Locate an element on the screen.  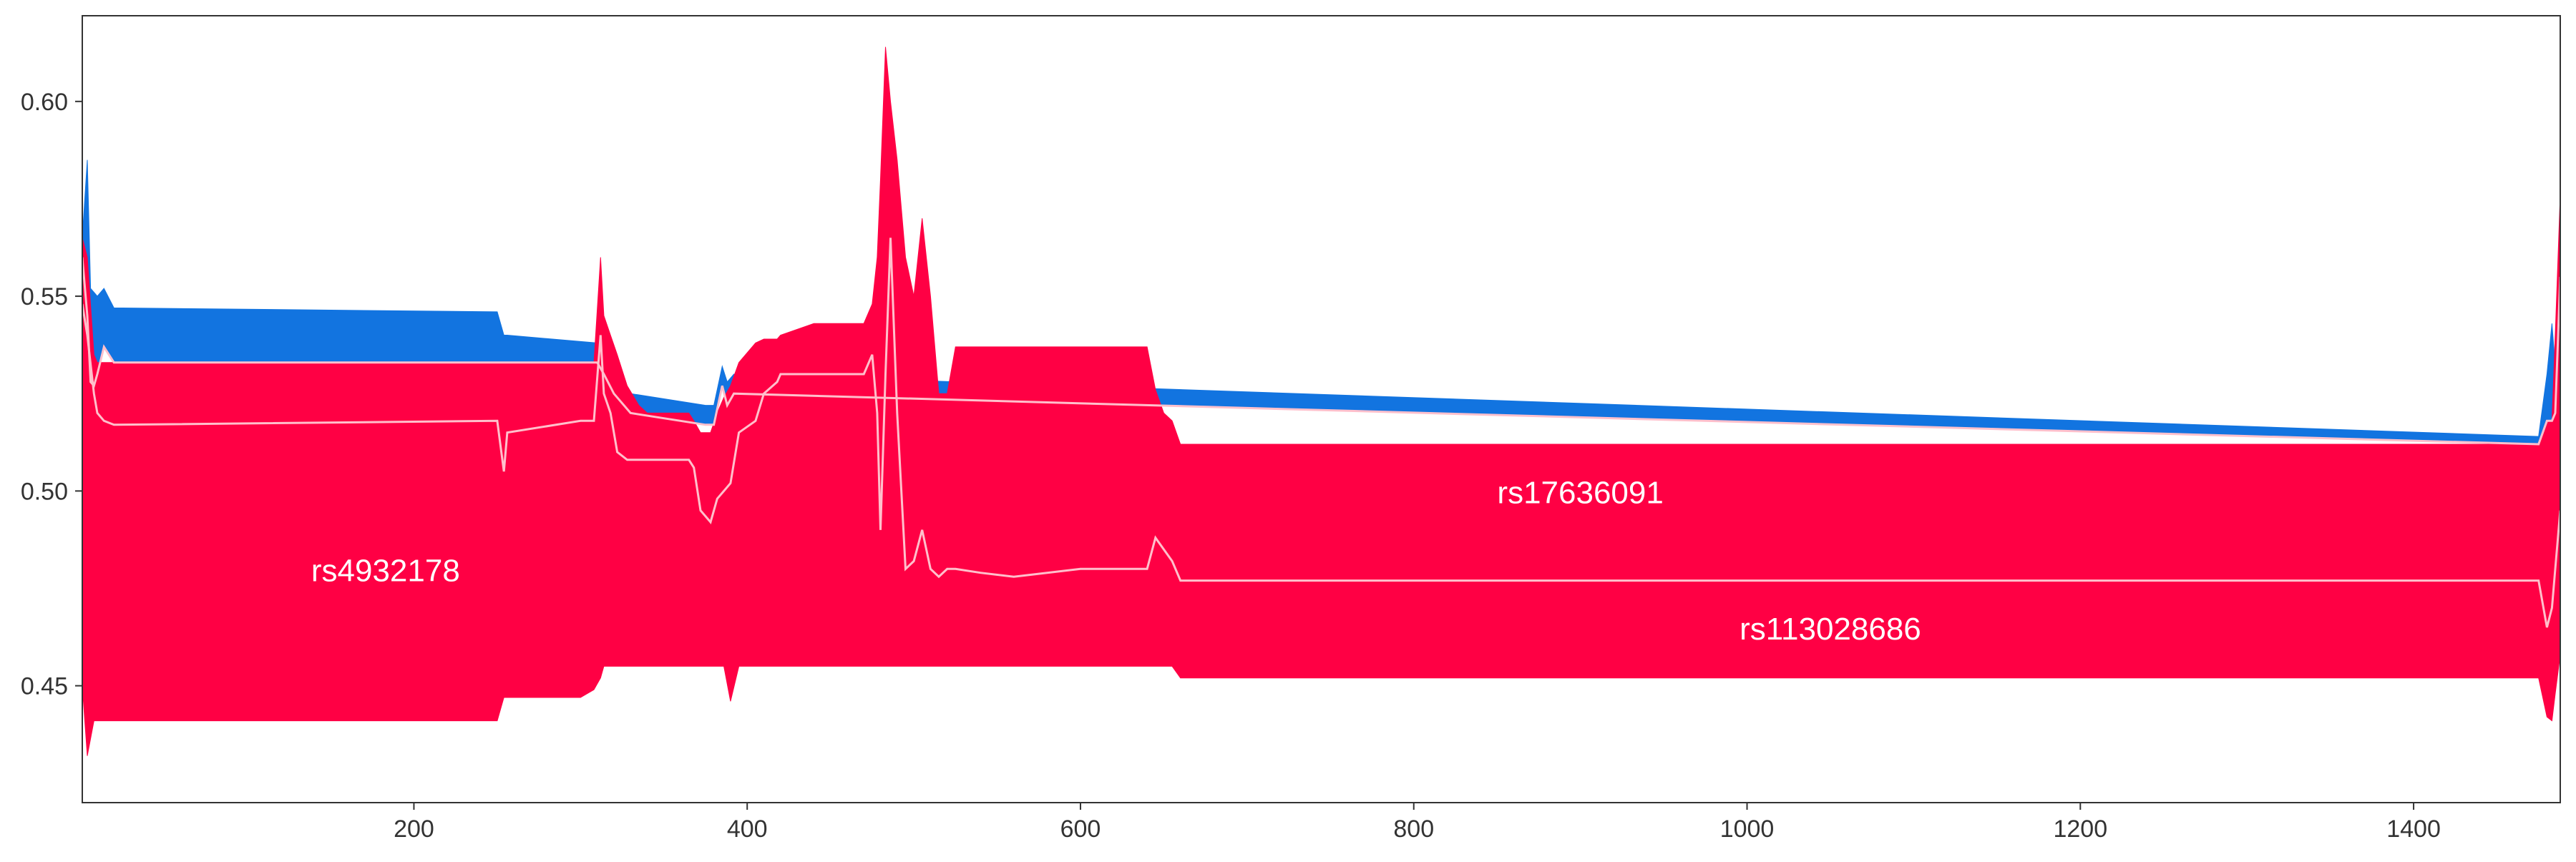
y-tick-label: 0.50 is located at coordinates (44, 491).